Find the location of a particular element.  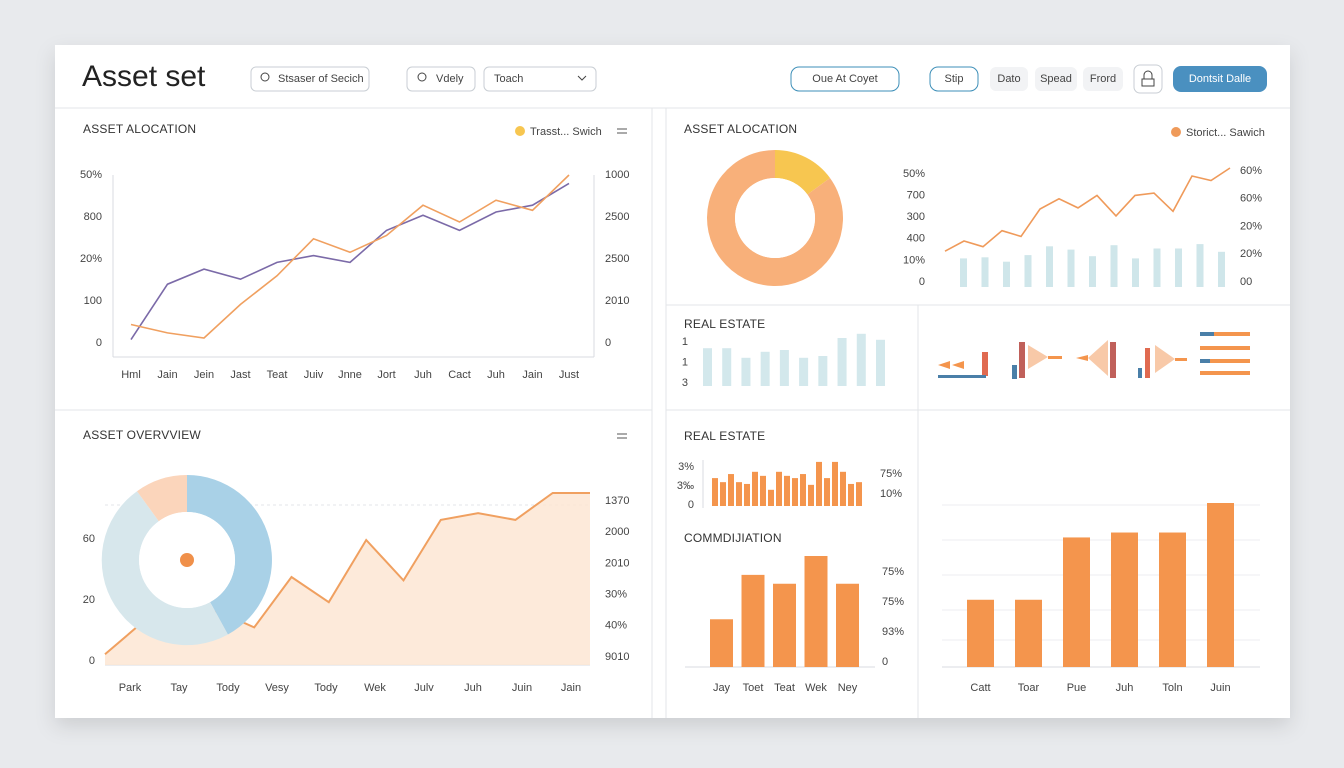

y-tick-label: 300 is located at coordinates (916, 217).